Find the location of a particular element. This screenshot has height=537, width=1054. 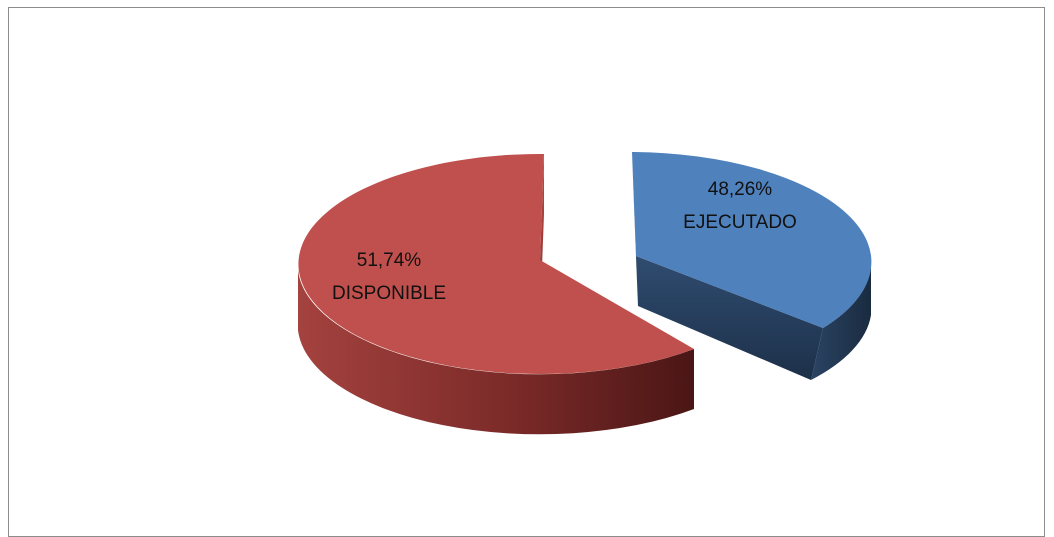

slice-ejecutado-side is located at coordinates (841, 321).